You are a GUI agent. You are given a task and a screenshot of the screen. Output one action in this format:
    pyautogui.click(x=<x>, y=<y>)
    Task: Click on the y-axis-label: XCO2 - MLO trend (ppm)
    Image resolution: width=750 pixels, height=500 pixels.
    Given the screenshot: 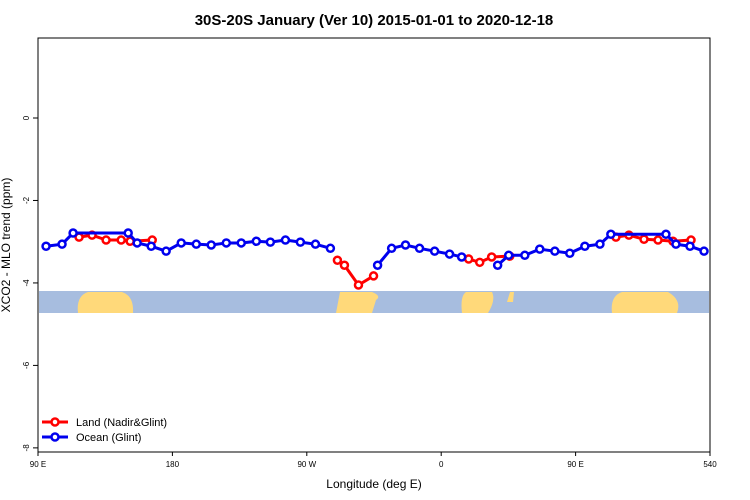 What is the action you would take?
    pyautogui.click(x=6, y=245)
    